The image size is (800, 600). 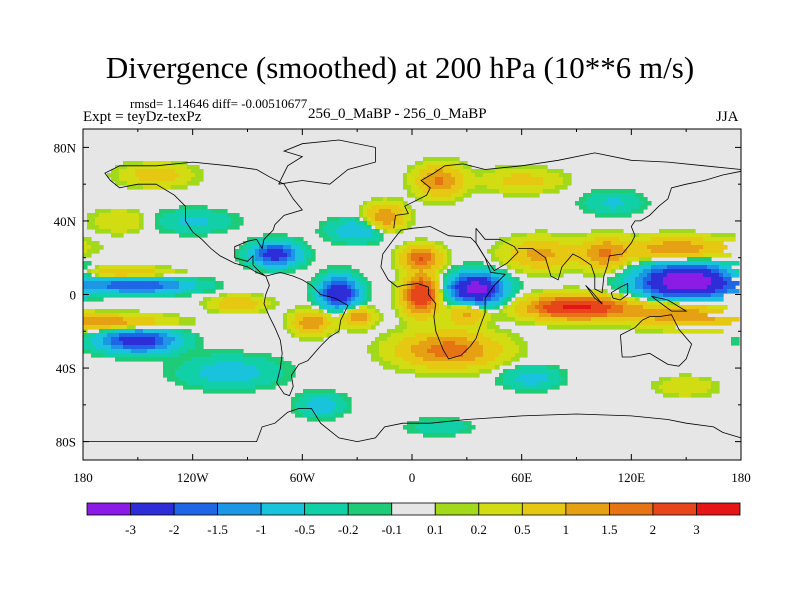 I want to click on colorbar-label: 1.5, so click(x=609, y=529).